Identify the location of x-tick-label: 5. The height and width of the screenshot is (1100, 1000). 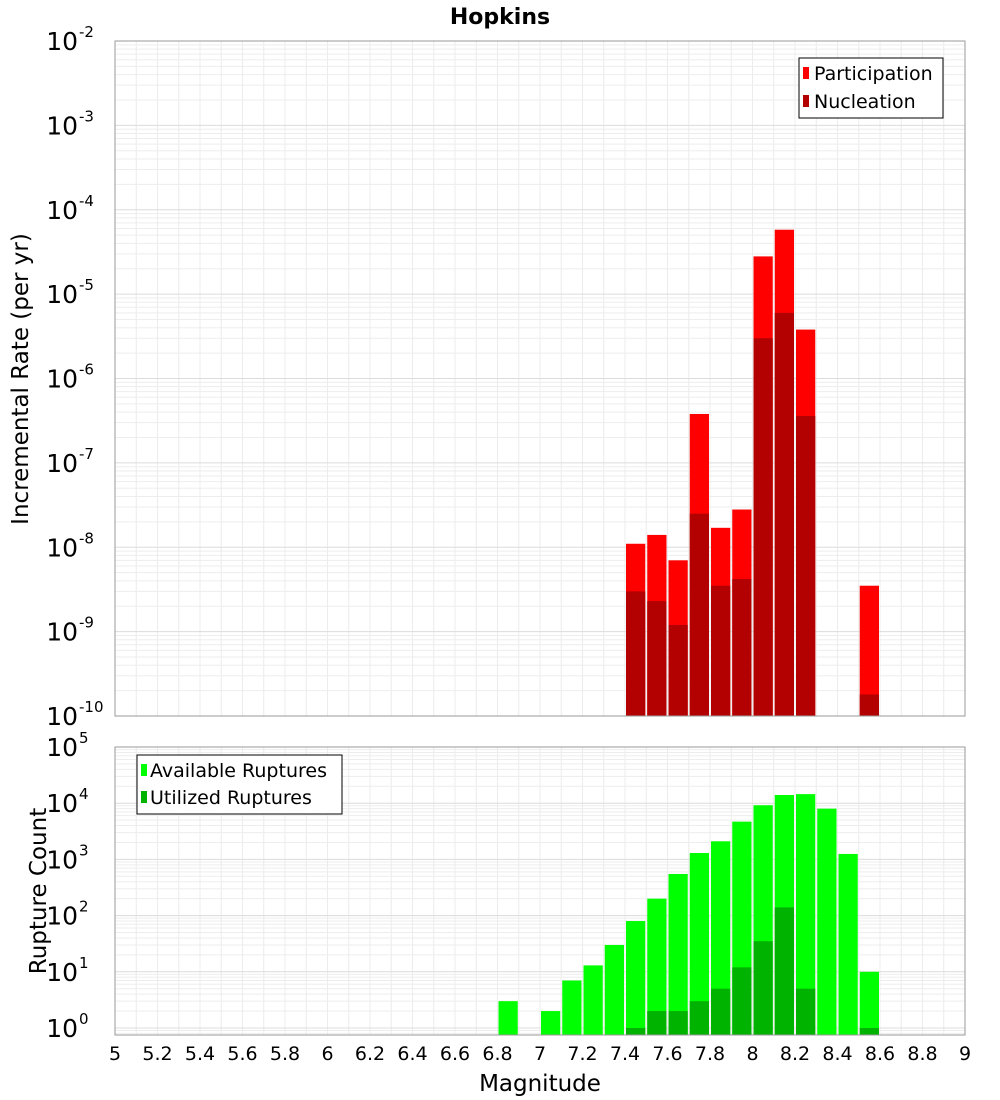
(115, 1054).